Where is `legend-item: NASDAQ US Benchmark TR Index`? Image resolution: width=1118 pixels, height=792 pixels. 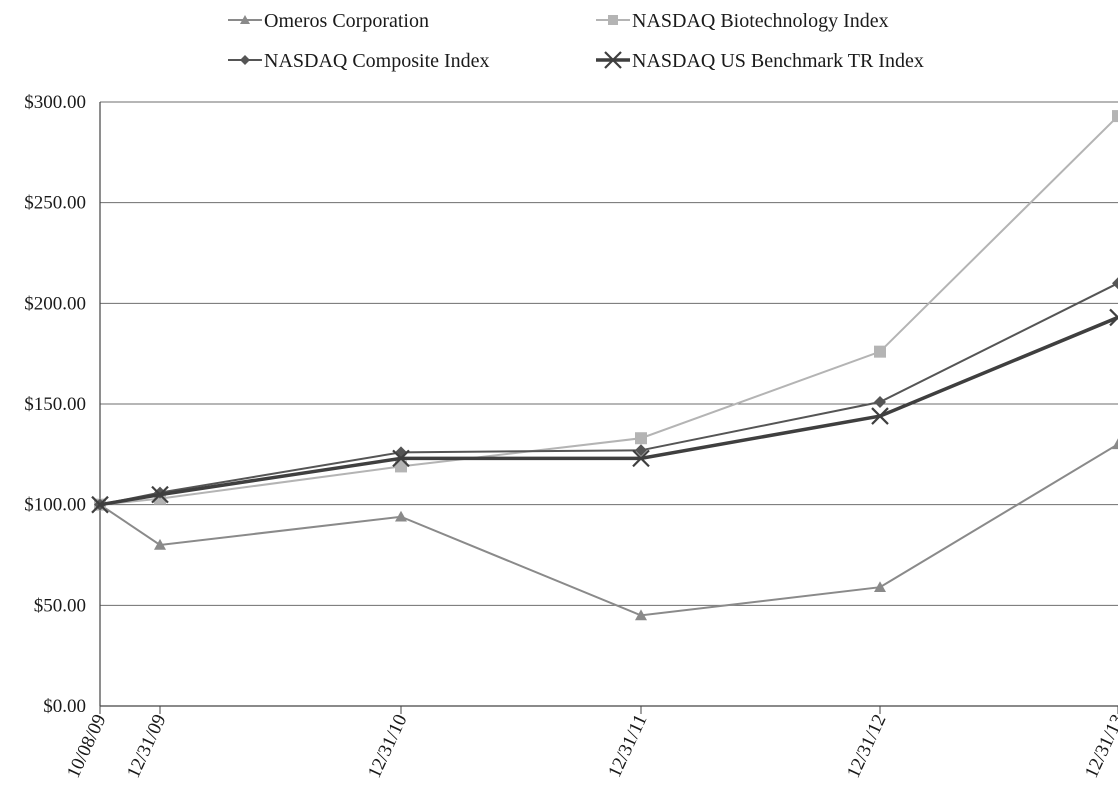 legend-item: NASDAQ US Benchmark TR Index is located at coordinates (760, 61).